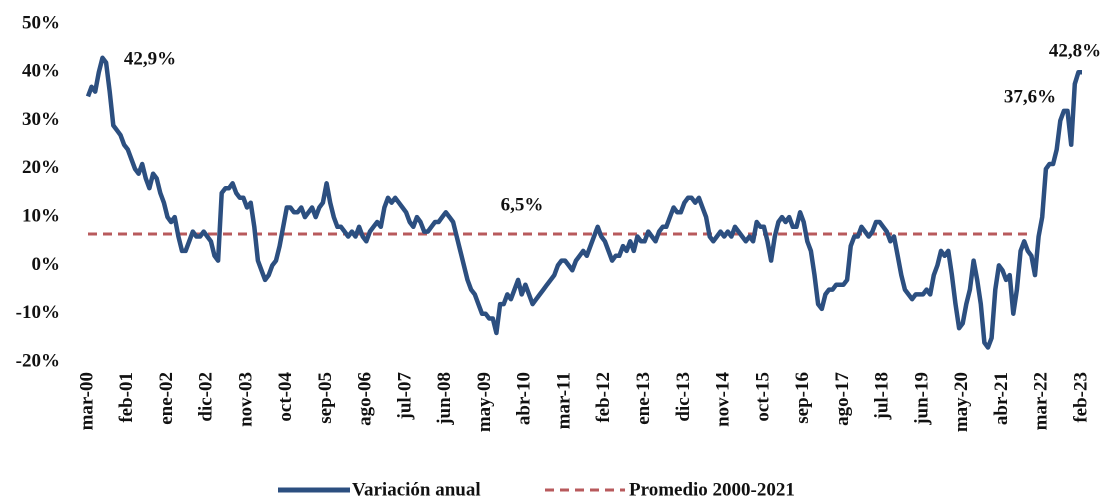 The image size is (1107, 503). I want to click on x-tick-label: feb-23, so click(1080, 397).